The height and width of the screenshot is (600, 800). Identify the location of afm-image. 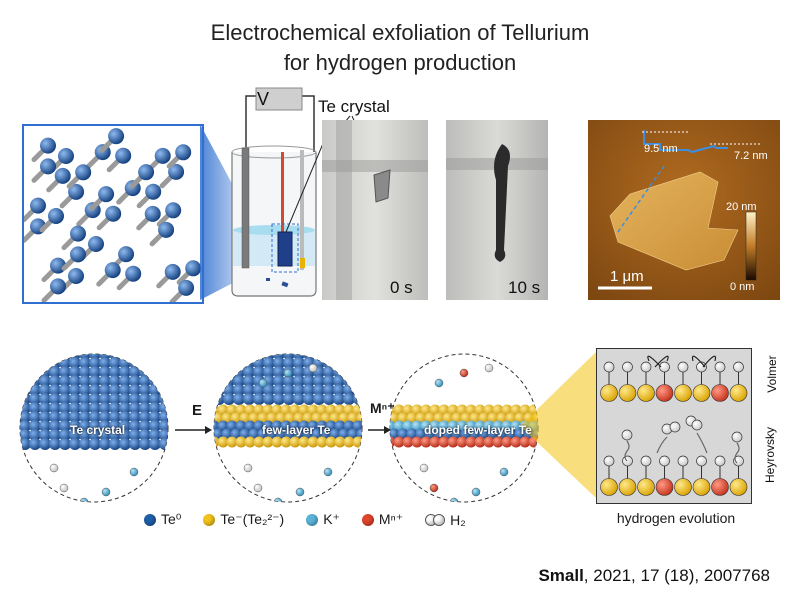
(684, 210).